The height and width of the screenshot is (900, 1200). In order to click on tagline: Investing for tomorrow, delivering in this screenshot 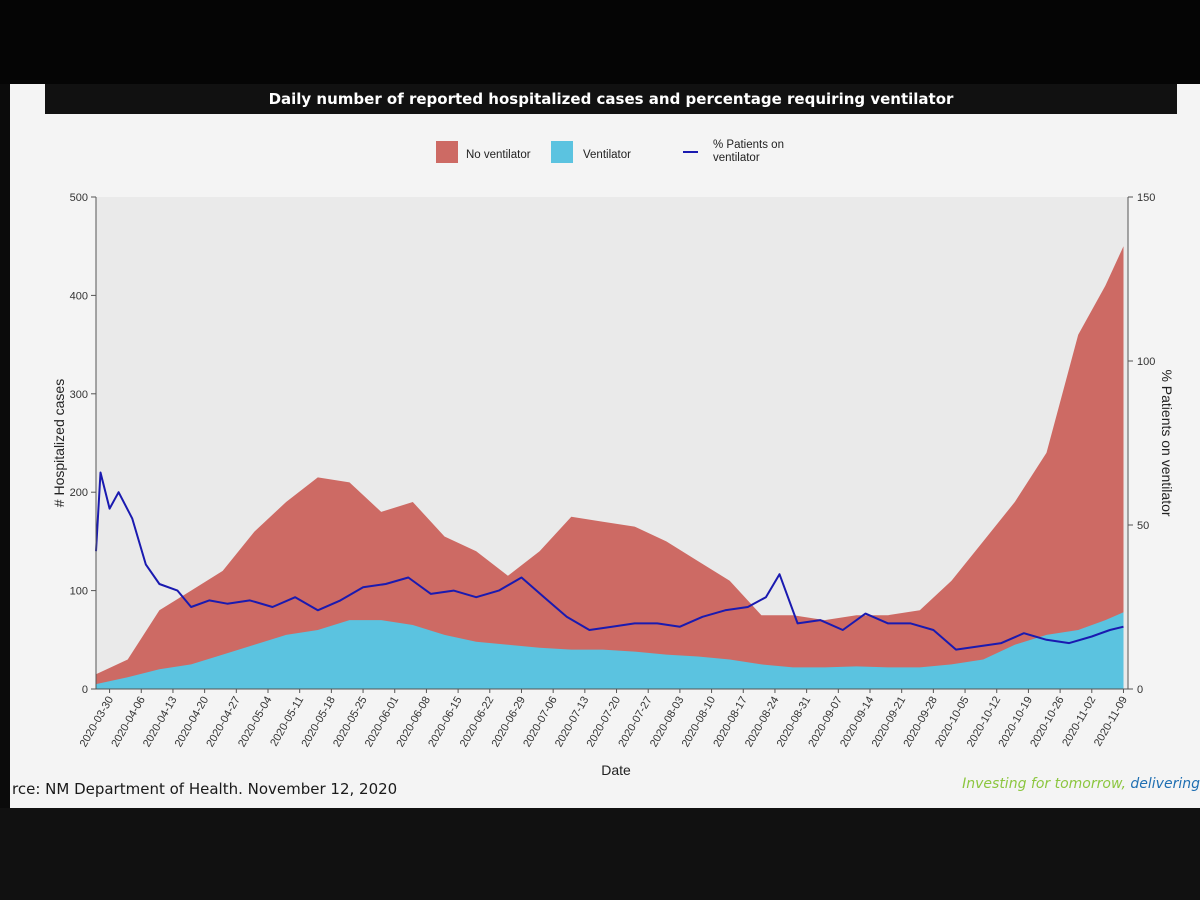, I will do `click(1081, 784)`.